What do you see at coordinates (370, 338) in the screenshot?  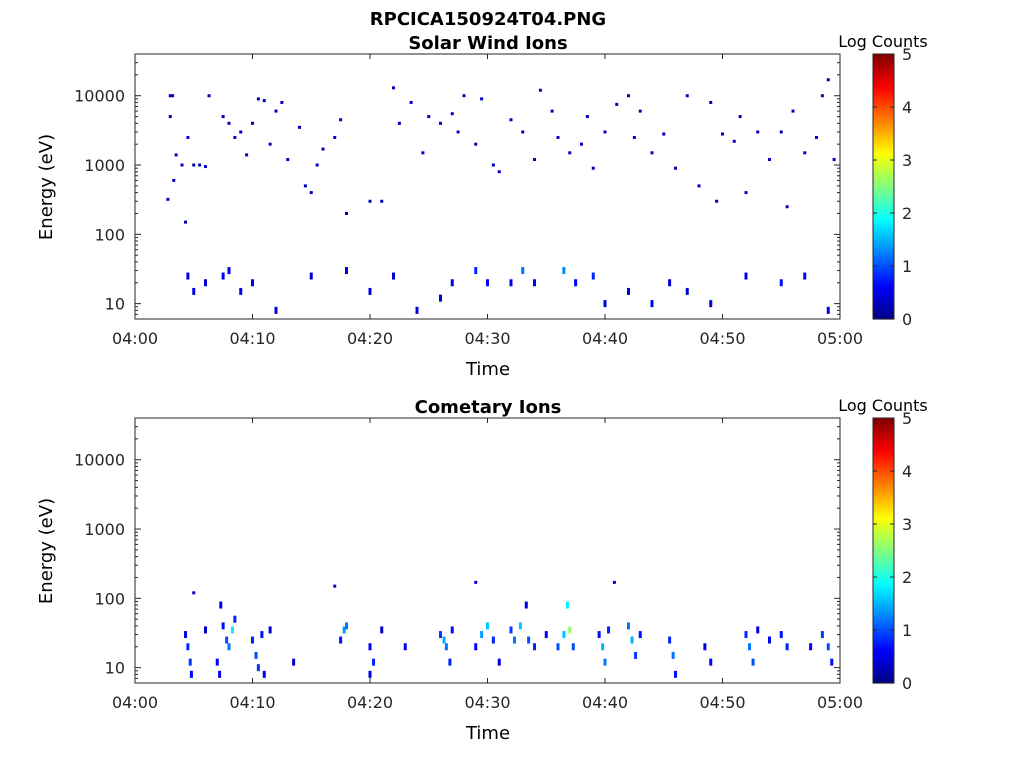 I see `x-tick-label: 04:20` at bounding box center [370, 338].